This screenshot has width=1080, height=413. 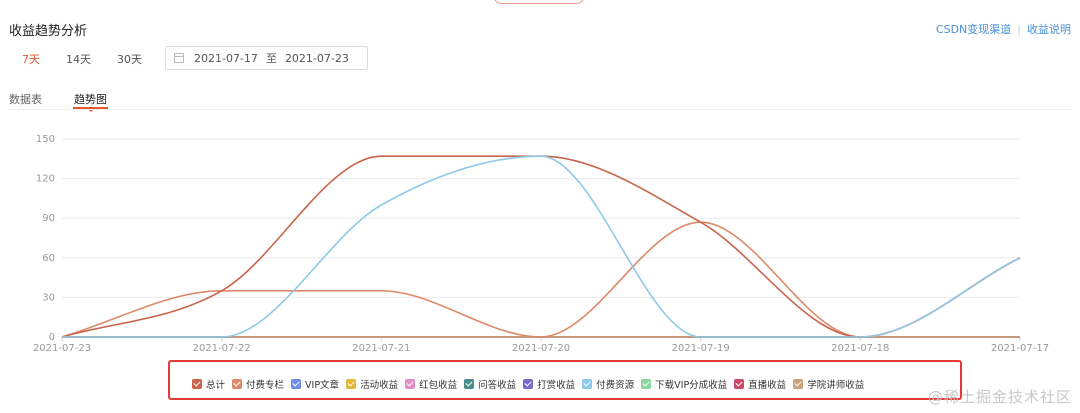 I want to click on income-help-link: 收益说明, so click(x=1049, y=29).